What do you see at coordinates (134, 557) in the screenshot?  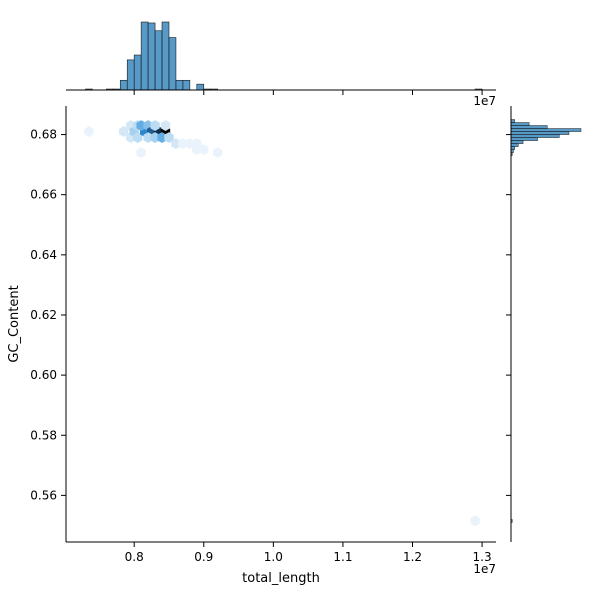 I see `x-tick-label: 0.8` at bounding box center [134, 557].